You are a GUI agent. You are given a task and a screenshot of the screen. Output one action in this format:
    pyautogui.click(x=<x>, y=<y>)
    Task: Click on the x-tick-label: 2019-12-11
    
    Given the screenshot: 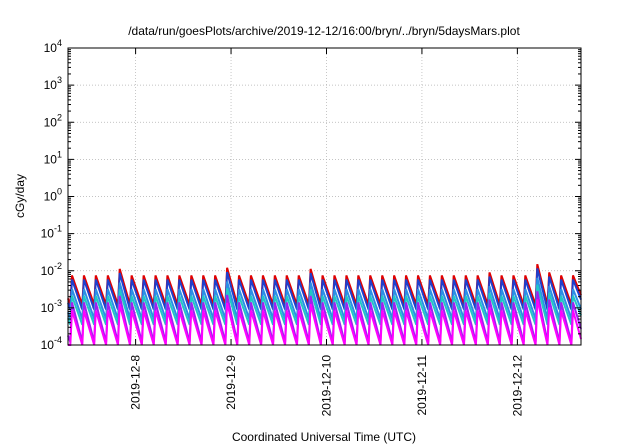 What is the action you would take?
    pyautogui.click(x=422, y=385)
    